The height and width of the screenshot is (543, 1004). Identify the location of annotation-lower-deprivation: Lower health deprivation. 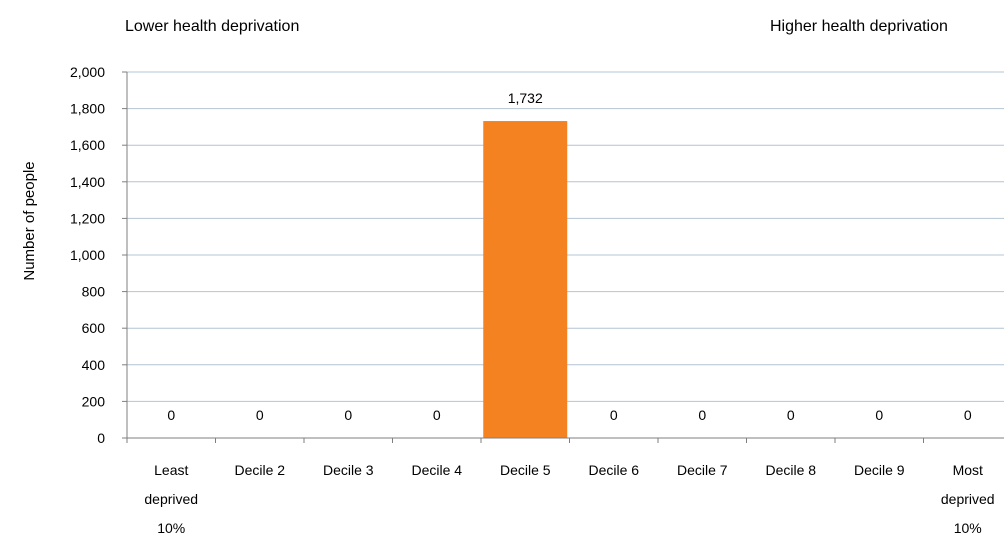
(212, 26).